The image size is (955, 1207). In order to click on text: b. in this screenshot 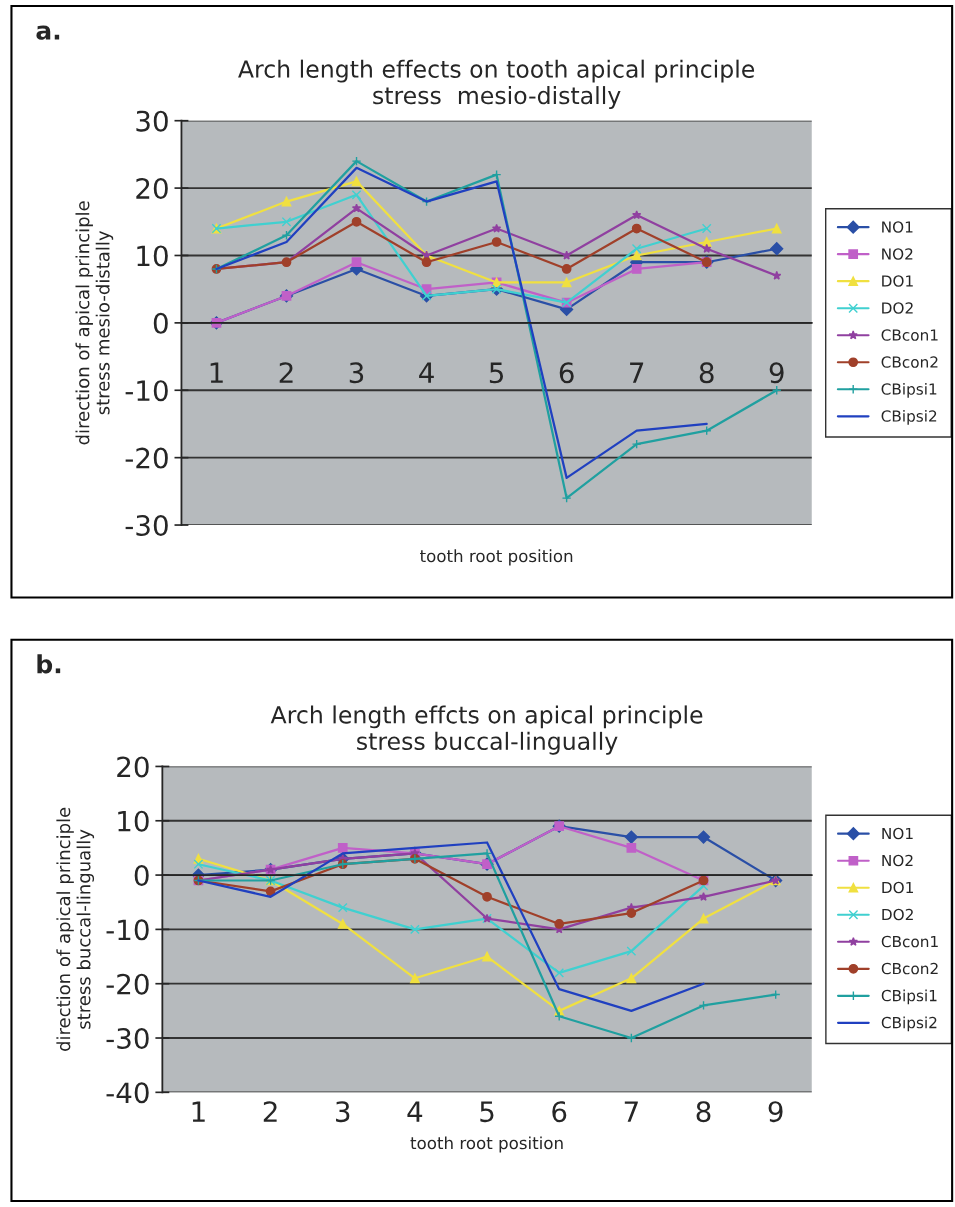, I will do `click(49, 664)`.